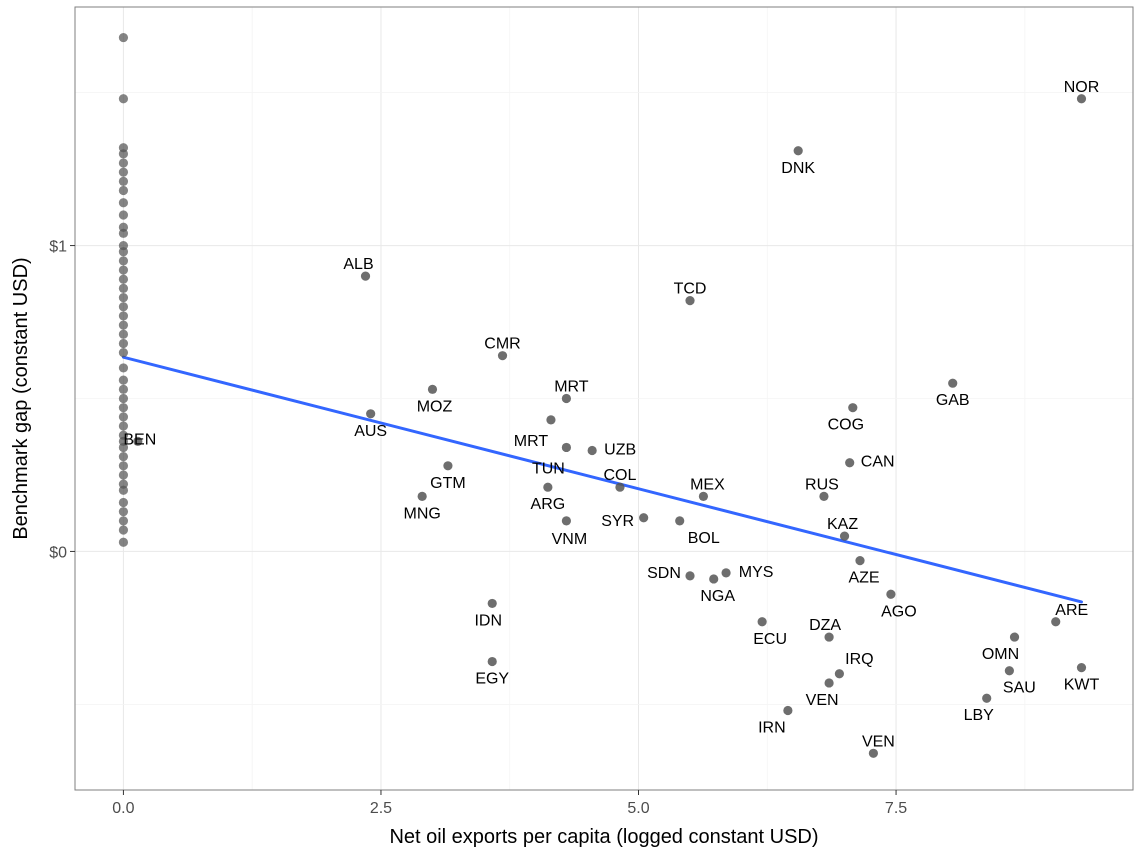  I want to click on point-label: COL, so click(620, 475).